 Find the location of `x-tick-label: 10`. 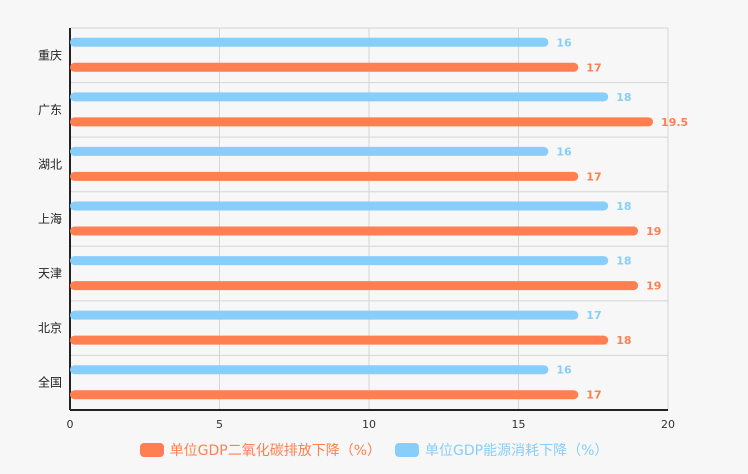

x-tick-label: 10 is located at coordinates (369, 424).